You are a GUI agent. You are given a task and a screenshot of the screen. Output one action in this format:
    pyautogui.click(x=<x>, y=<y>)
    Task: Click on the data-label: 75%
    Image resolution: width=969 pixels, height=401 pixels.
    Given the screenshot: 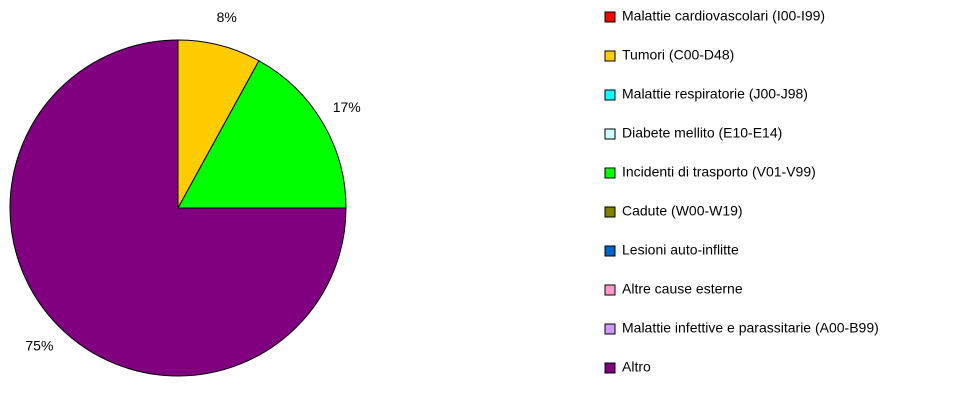 What is the action you would take?
    pyautogui.click(x=39, y=345)
    